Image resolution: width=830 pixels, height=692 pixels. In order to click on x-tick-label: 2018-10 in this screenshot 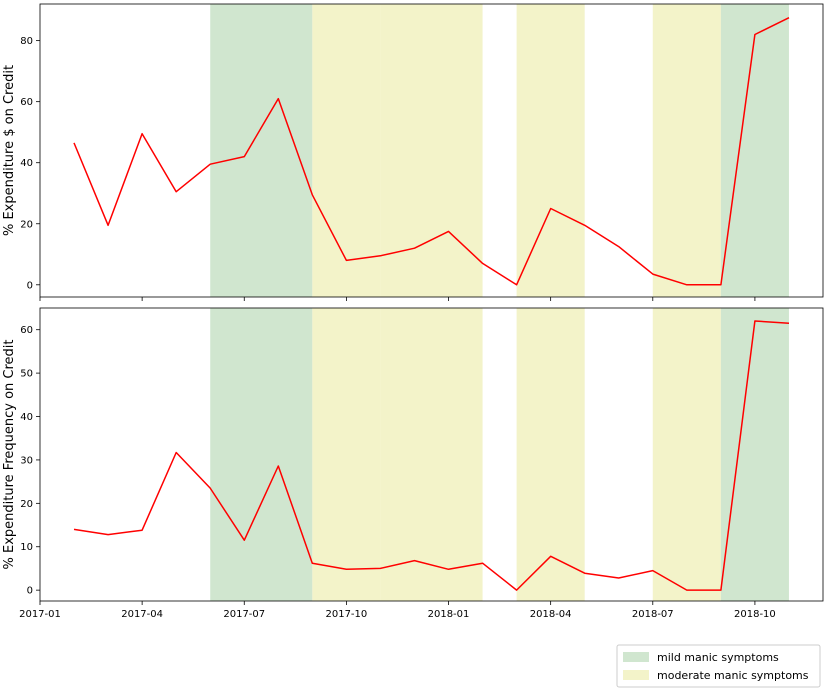, I will do `click(755, 614)`.